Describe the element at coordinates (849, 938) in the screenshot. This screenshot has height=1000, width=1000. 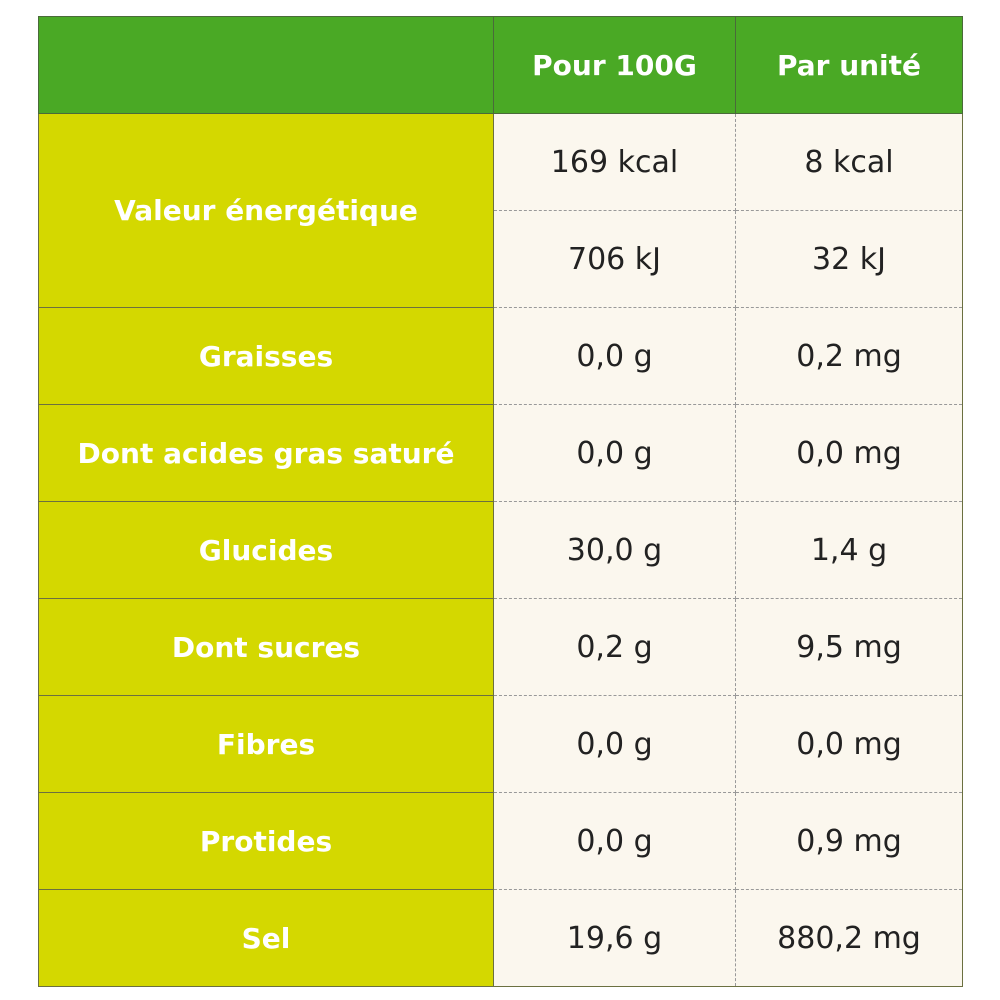
I see `value-per-unit: 880,2 mg` at that location.